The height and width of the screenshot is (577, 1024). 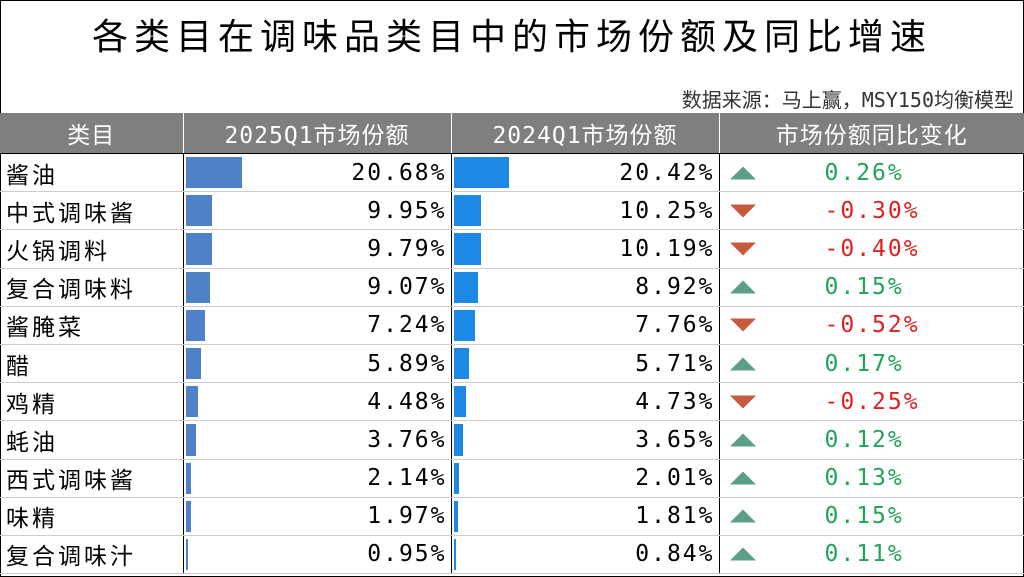 What do you see at coordinates (585, 402) in the screenshot?
I see `share-2024-cell: 4.73%` at bounding box center [585, 402].